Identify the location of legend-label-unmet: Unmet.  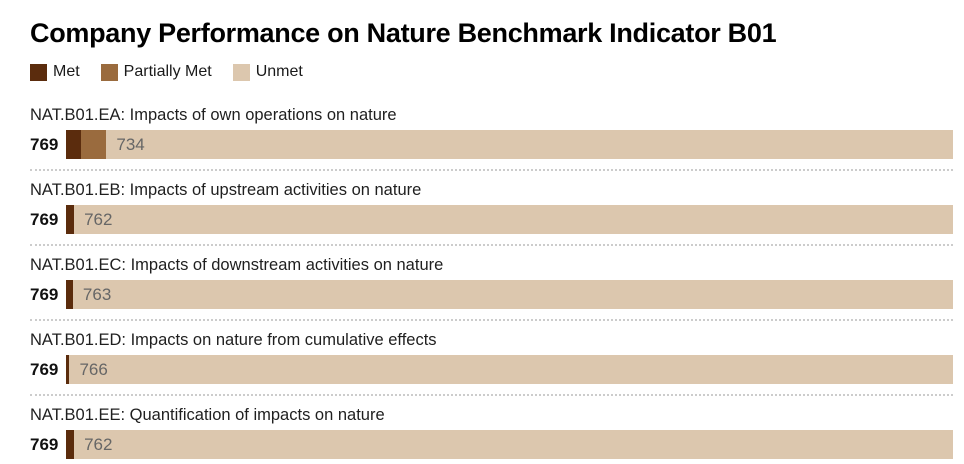
(279, 71).